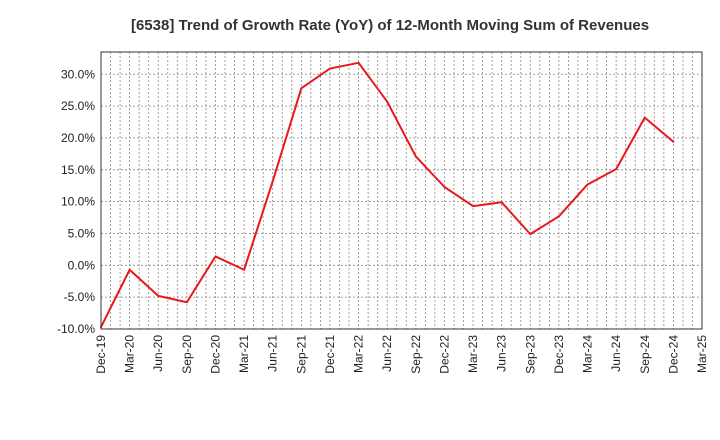 The width and height of the screenshot is (720, 440). Describe the element at coordinates (330, 354) in the screenshot. I see `x-tick-label: Dec-21` at that location.